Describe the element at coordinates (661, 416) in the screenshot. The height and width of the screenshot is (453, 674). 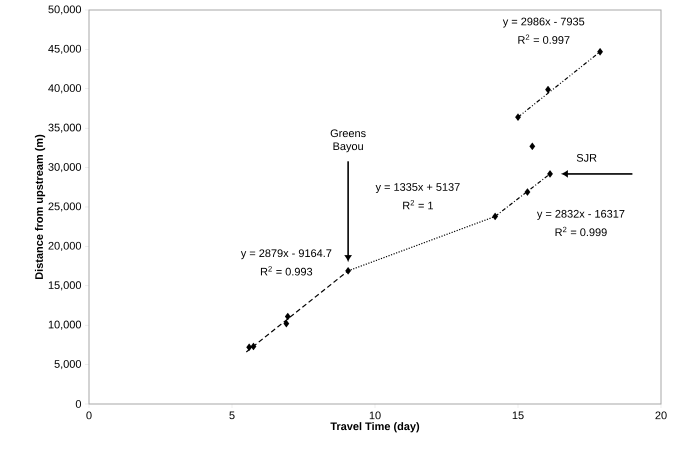
I see `x-tick-label: 20` at that location.